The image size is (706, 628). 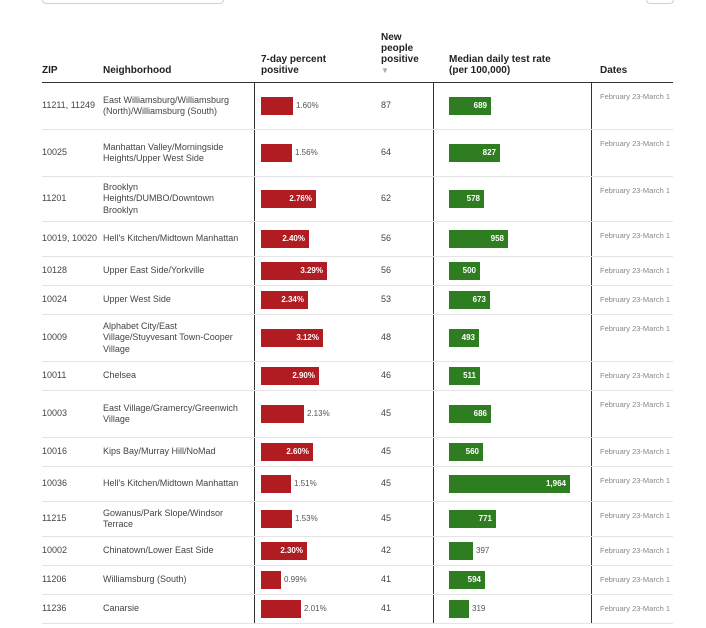 I want to click on test-rate-cell: 827, so click(x=519, y=153).